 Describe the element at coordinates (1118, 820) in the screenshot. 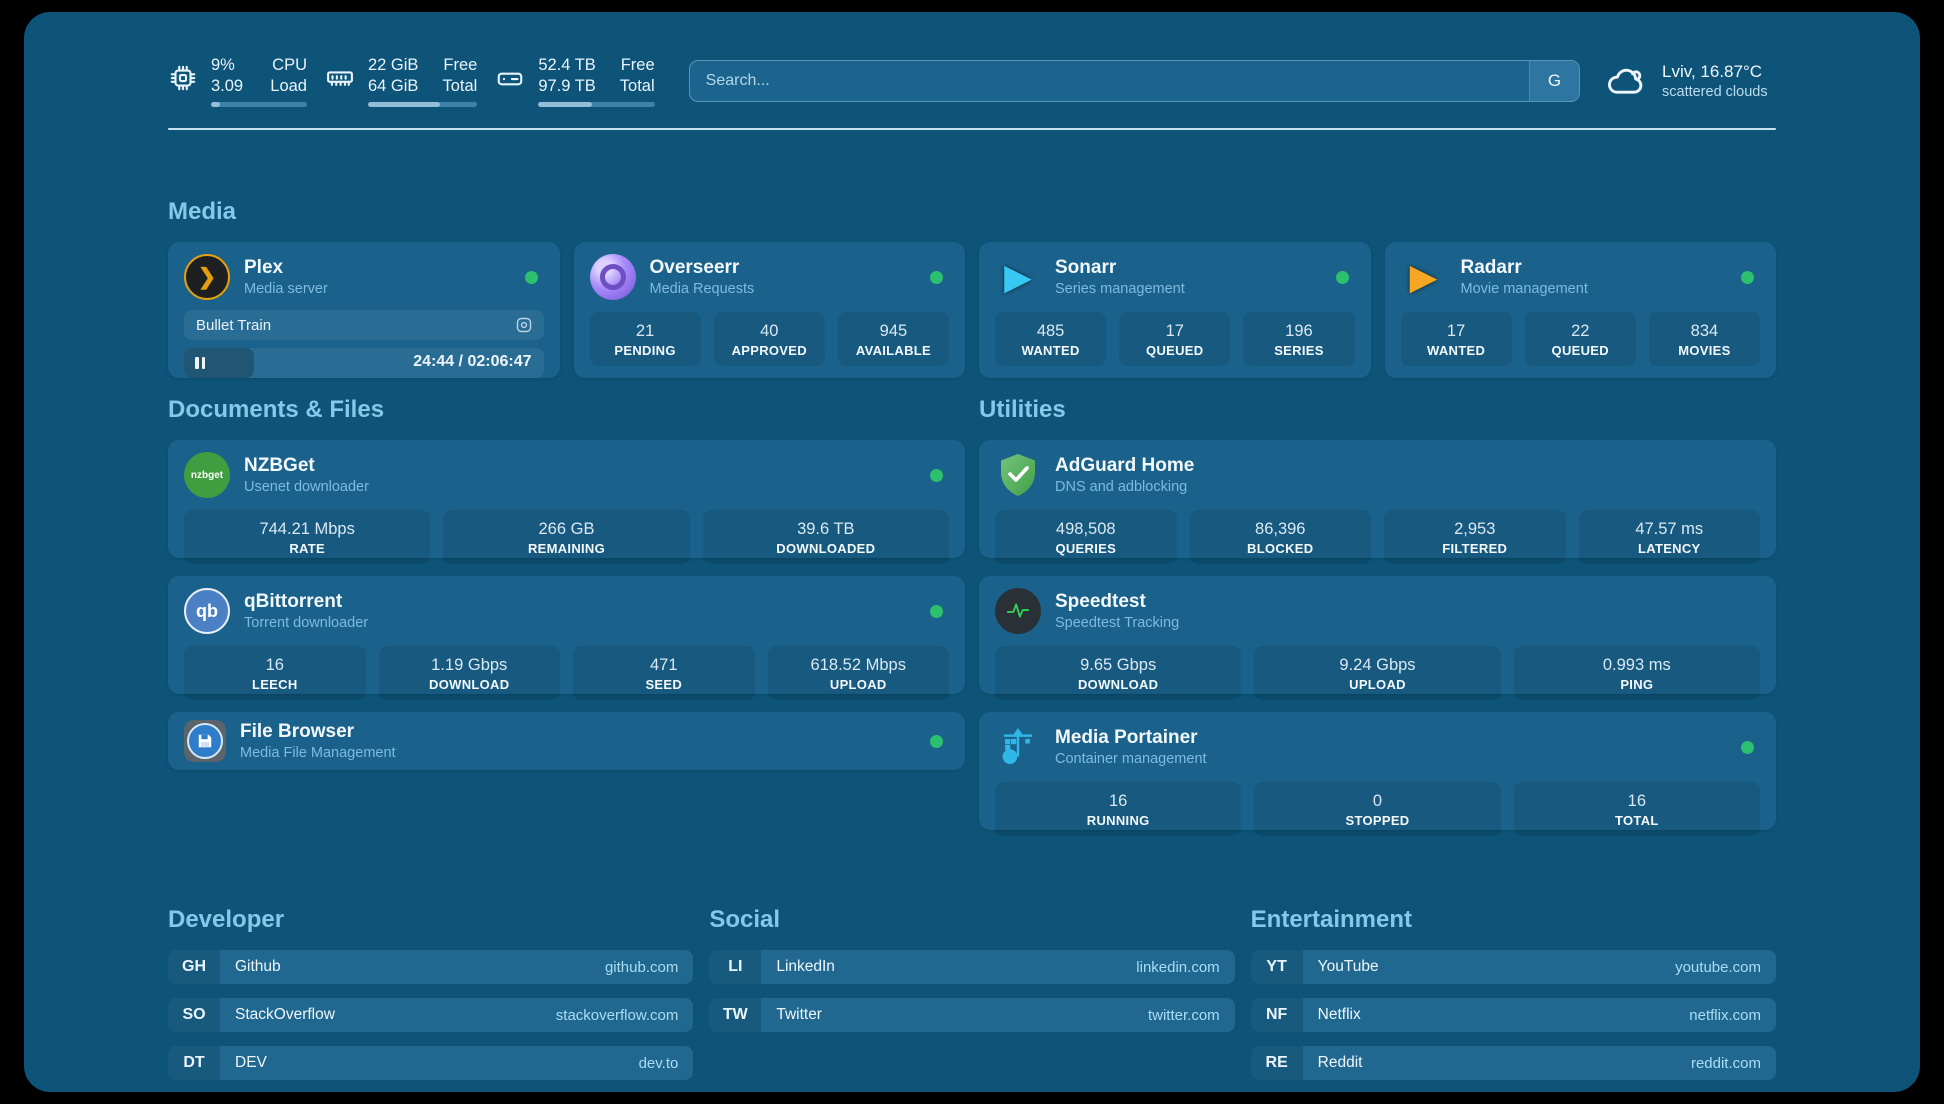

I see `stat-label: RUNNING` at that location.